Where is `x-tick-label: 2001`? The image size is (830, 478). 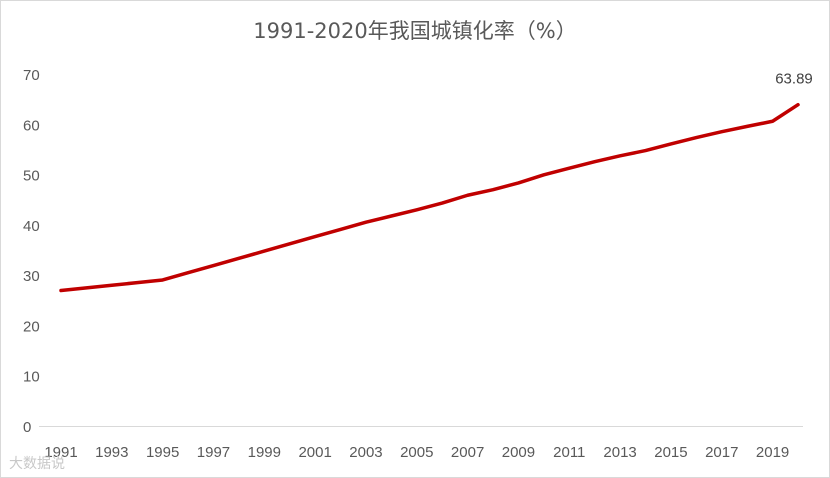
x-tick-label: 2001 is located at coordinates (314, 452).